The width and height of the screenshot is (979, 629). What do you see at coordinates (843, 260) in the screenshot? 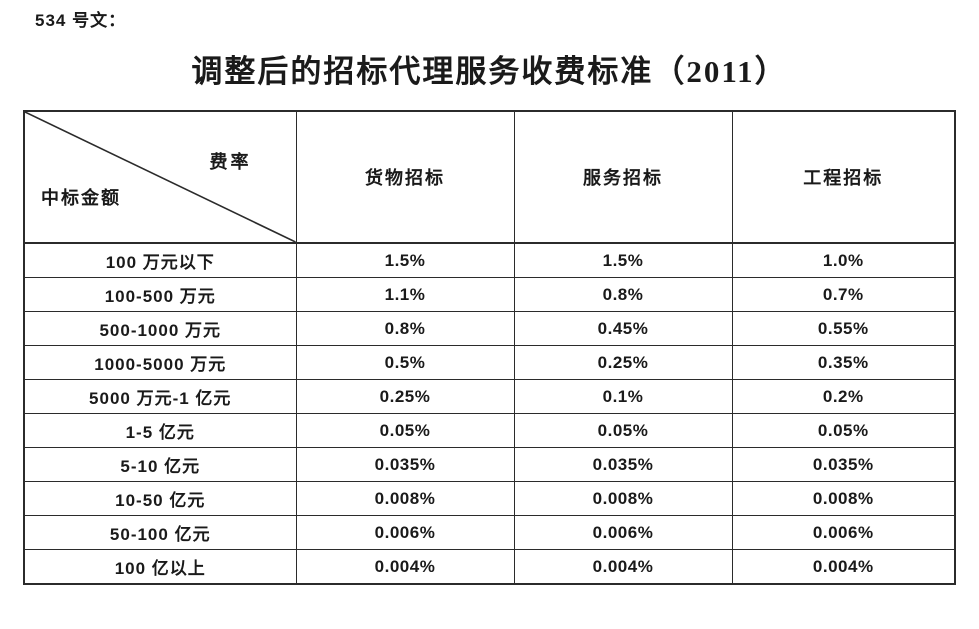
I see `rate-value-cell: 1.0%` at bounding box center [843, 260].